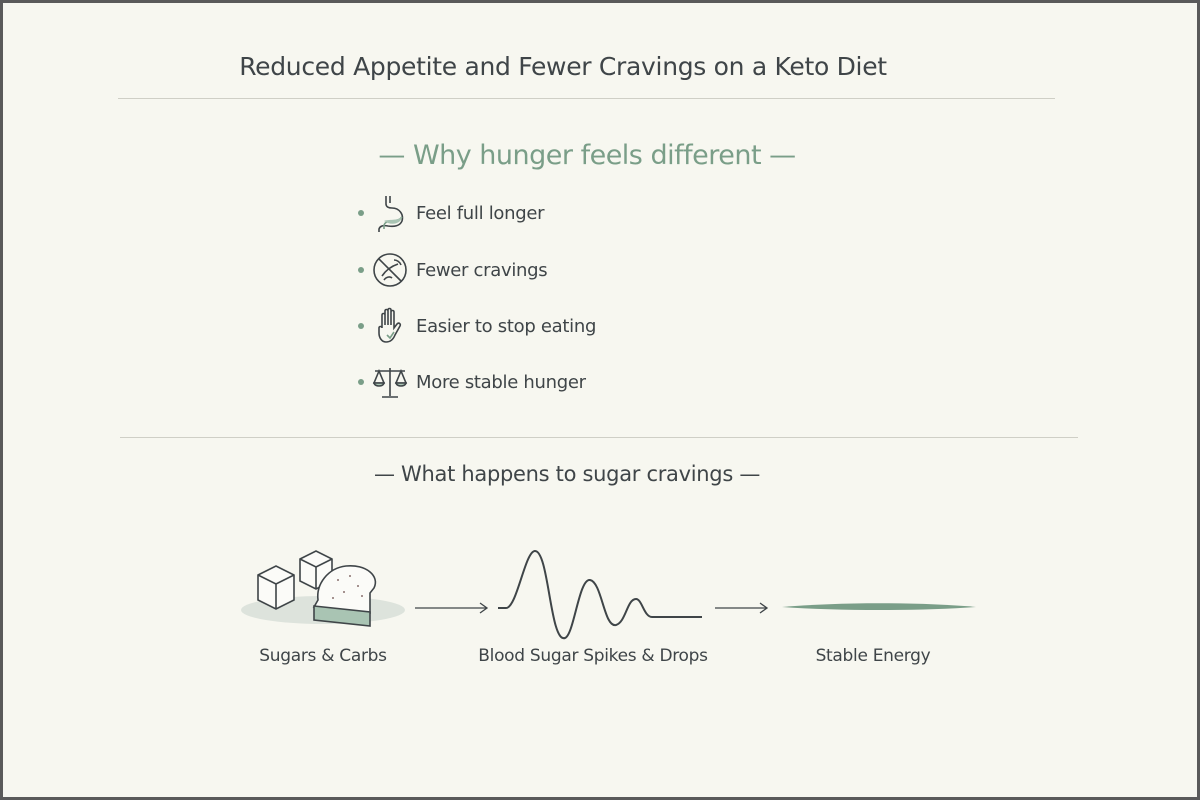 This screenshot has width=1200, height=800. I want to click on item-label: More stable hunger, so click(501, 382).